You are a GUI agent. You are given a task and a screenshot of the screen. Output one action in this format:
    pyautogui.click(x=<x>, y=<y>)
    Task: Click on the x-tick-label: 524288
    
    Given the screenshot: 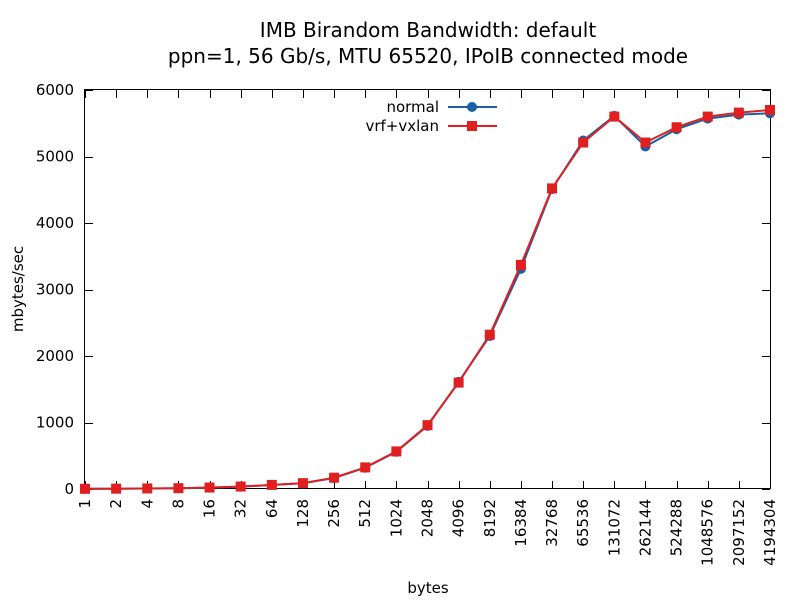 What is the action you would take?
    pyautogui.click(x=677, y=527)
    